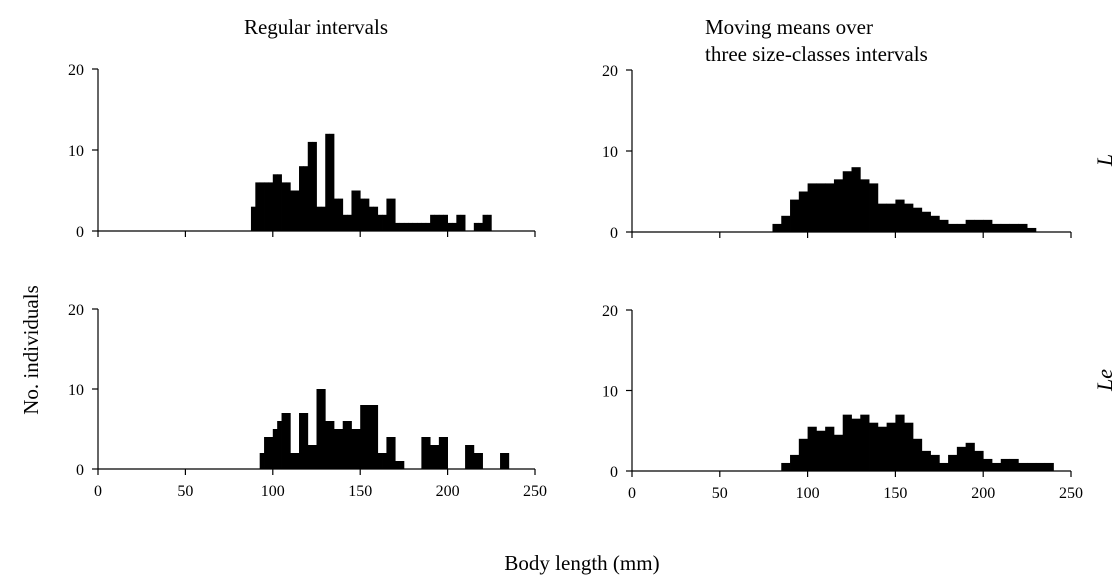  Describe the element at coordinates (302, 151) in the screenshot. I see `panel-top-left: 0 10 20` at that location.